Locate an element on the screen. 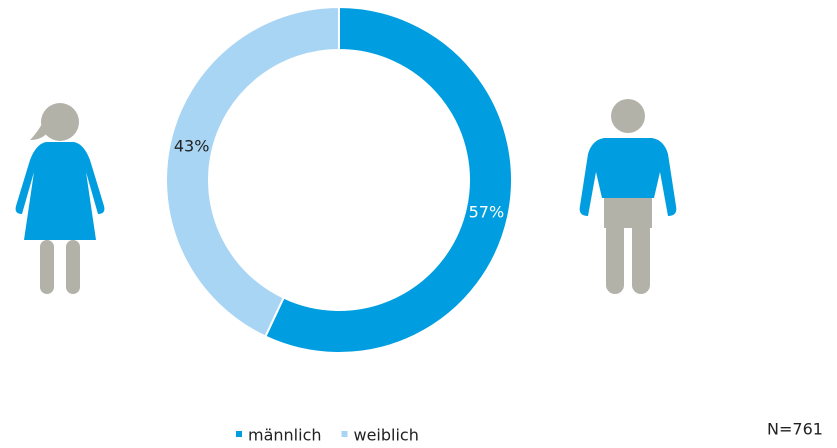 The image size is (837, 448). legend-label: männlich is located at coordinates (285, 435).